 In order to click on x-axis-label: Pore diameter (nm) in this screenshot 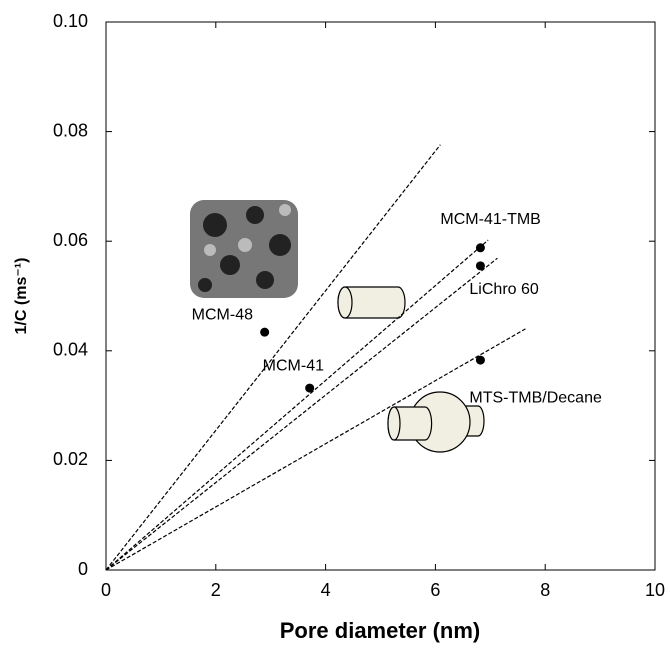, I will do `click(380, 630)`.